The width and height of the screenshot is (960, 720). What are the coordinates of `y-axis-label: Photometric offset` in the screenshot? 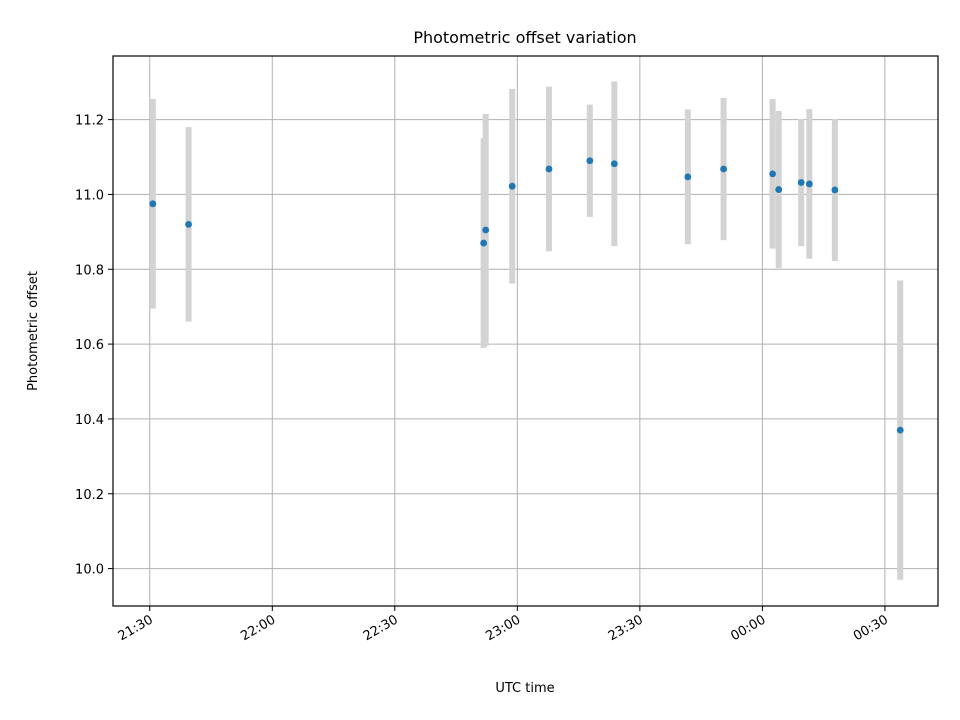 It's located at (33, 331).